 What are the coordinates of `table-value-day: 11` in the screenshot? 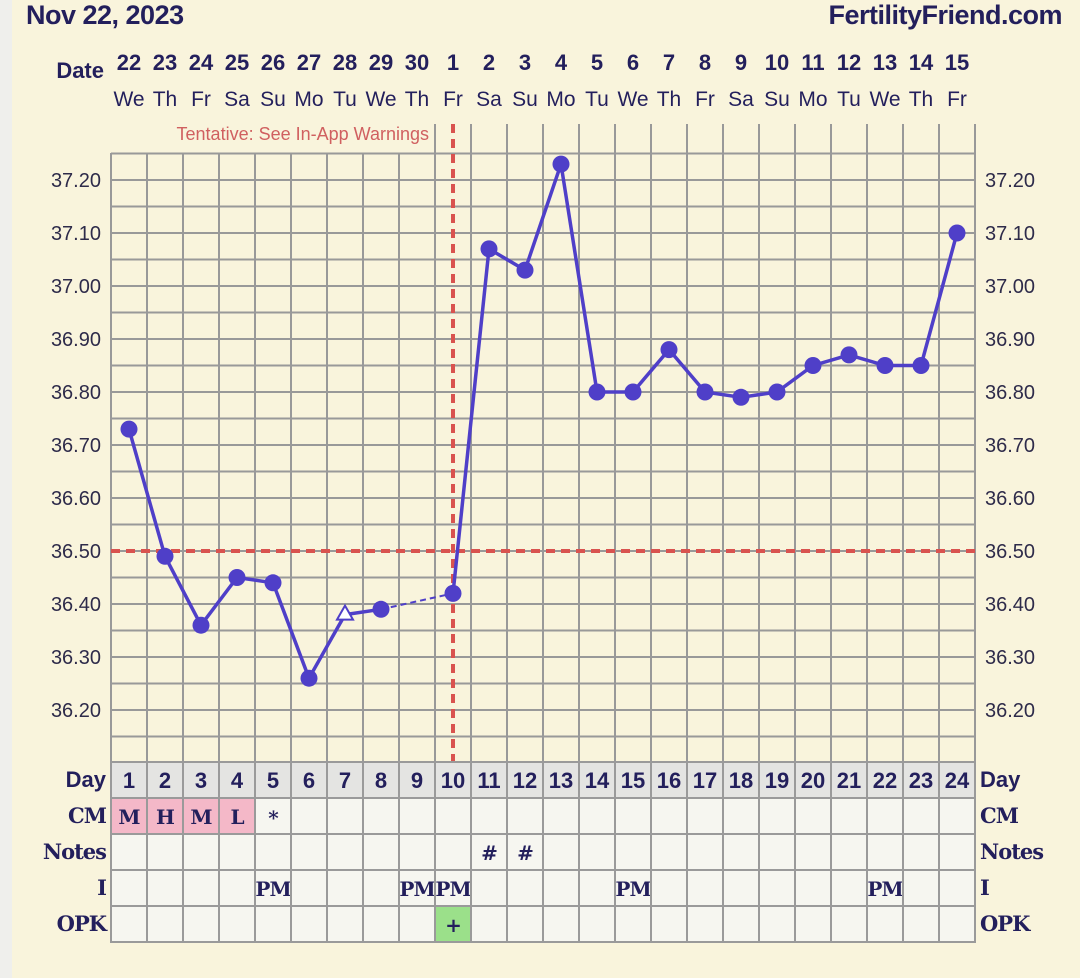 It's located at (488, 780).